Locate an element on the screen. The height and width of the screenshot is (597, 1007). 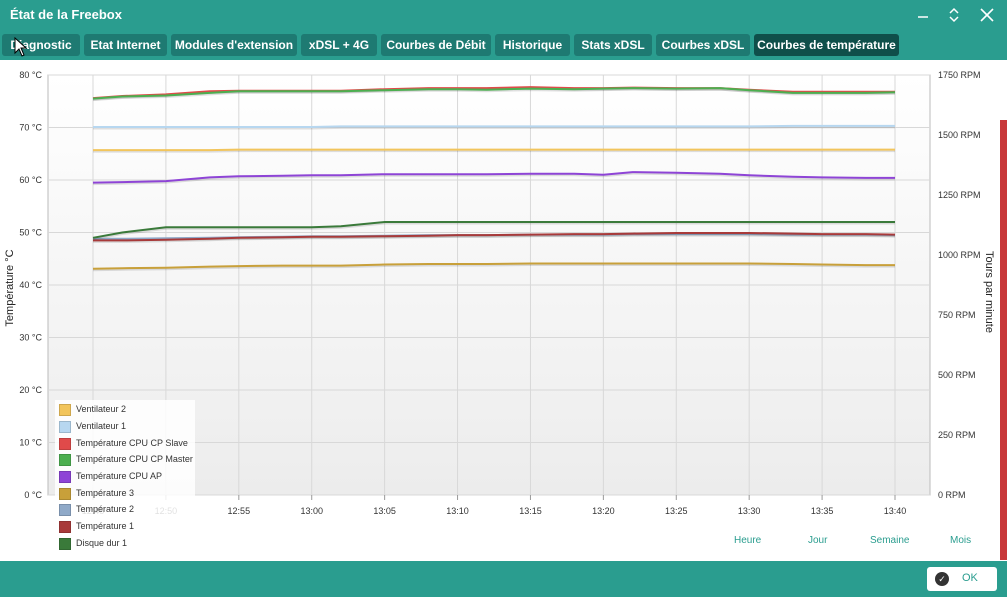
legend-item: Température CPU AP is located at coordinates (110, 478).